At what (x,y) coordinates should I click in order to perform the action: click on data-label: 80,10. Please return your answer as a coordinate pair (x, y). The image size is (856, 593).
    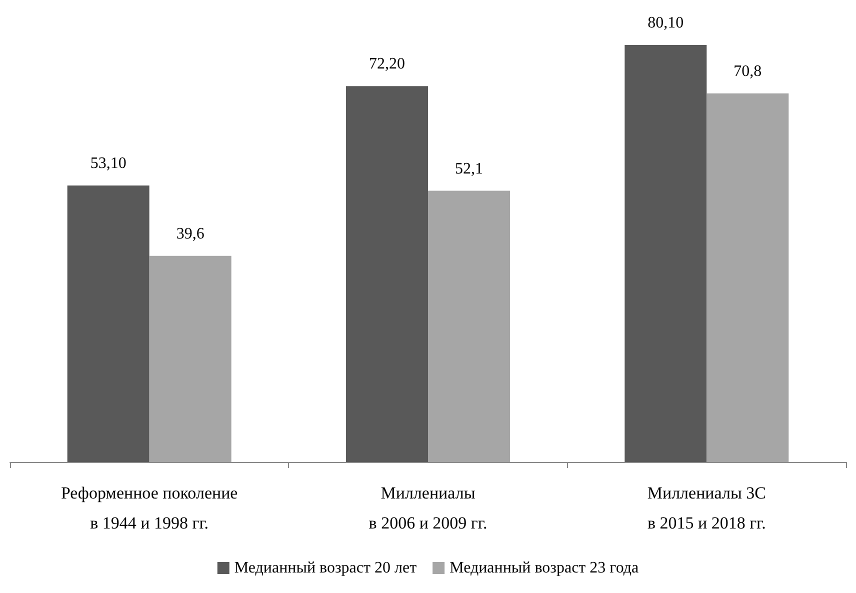
    Looking at the image, I should click on (666, 23).